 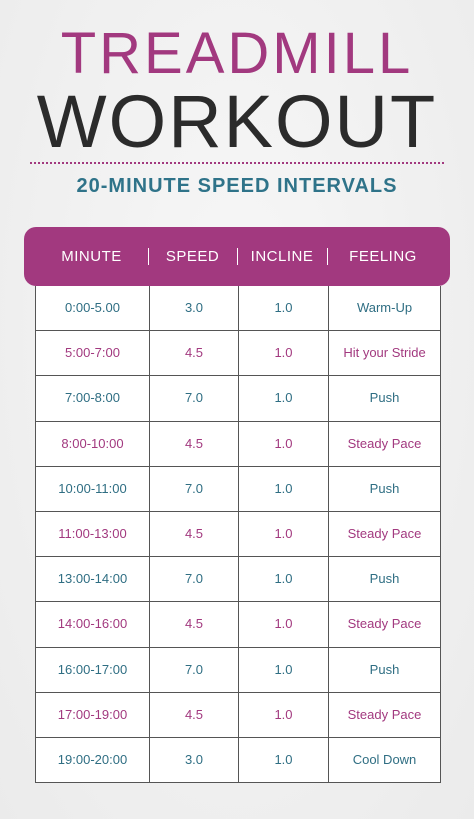 I want to click on table-row: 16:00-17:00 7.0 1.0 Push, so click(x=238, y=670).